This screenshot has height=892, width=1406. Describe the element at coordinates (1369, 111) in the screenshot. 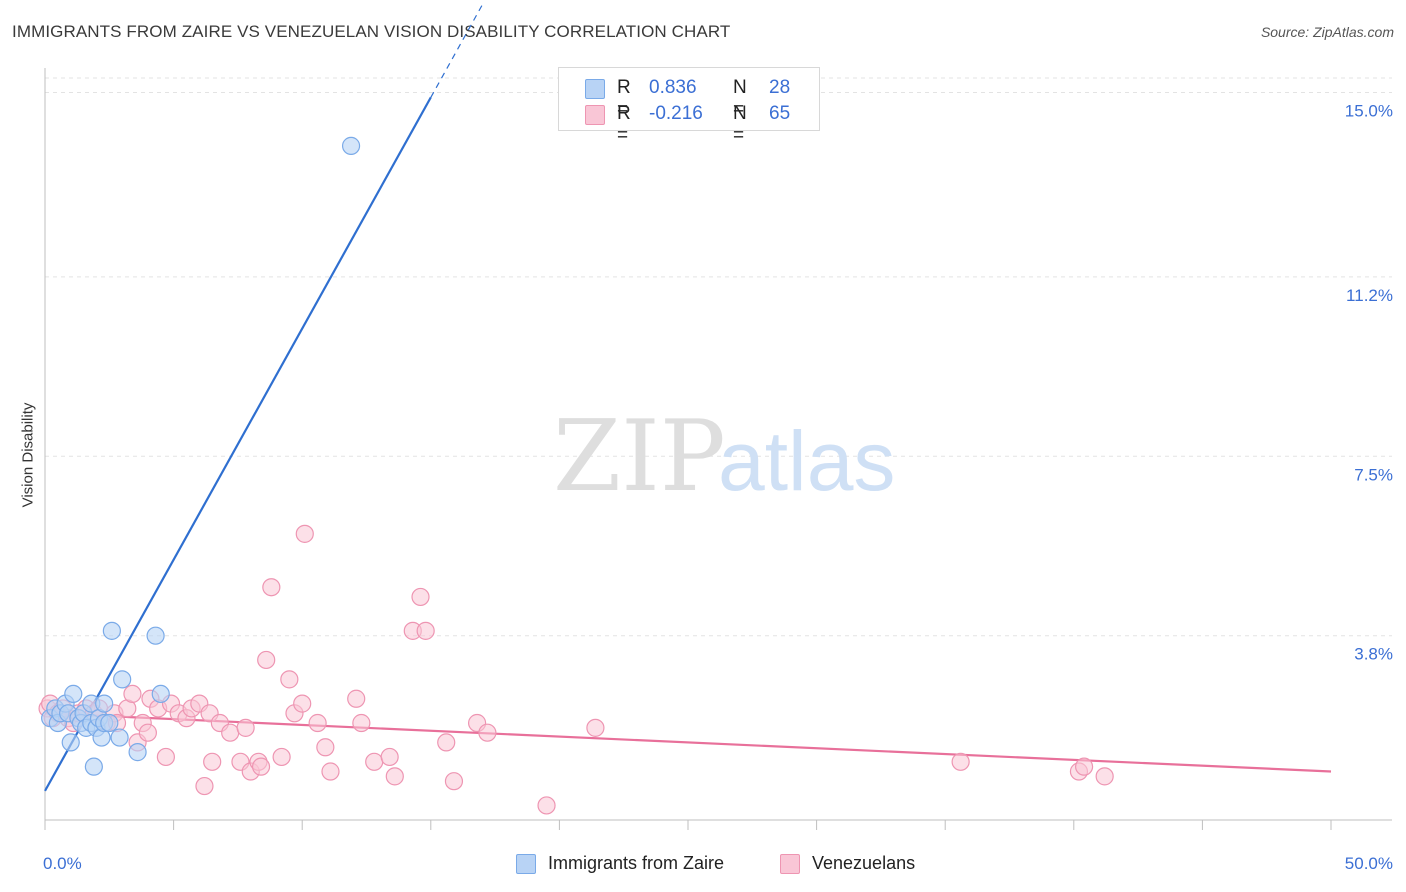

I see `y-tick-label: 15.0%` at that location.